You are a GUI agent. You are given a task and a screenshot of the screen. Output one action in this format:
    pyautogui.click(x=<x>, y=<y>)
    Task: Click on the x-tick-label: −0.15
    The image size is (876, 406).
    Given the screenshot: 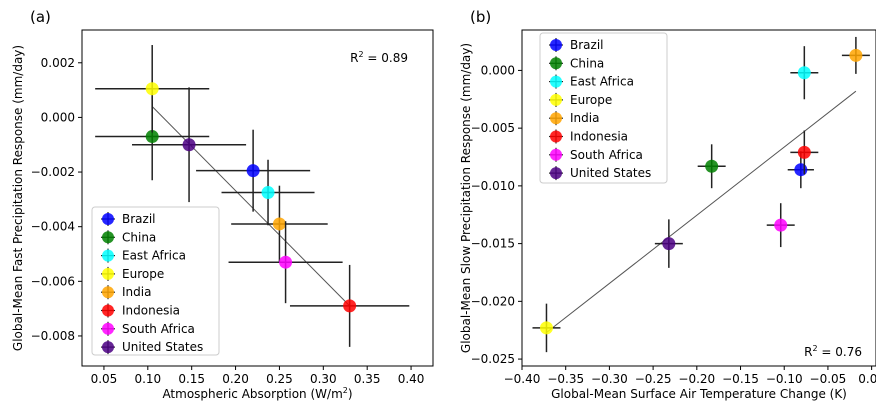 What is the action you would take?
    pyautogui.click(x=740, y=379)
    